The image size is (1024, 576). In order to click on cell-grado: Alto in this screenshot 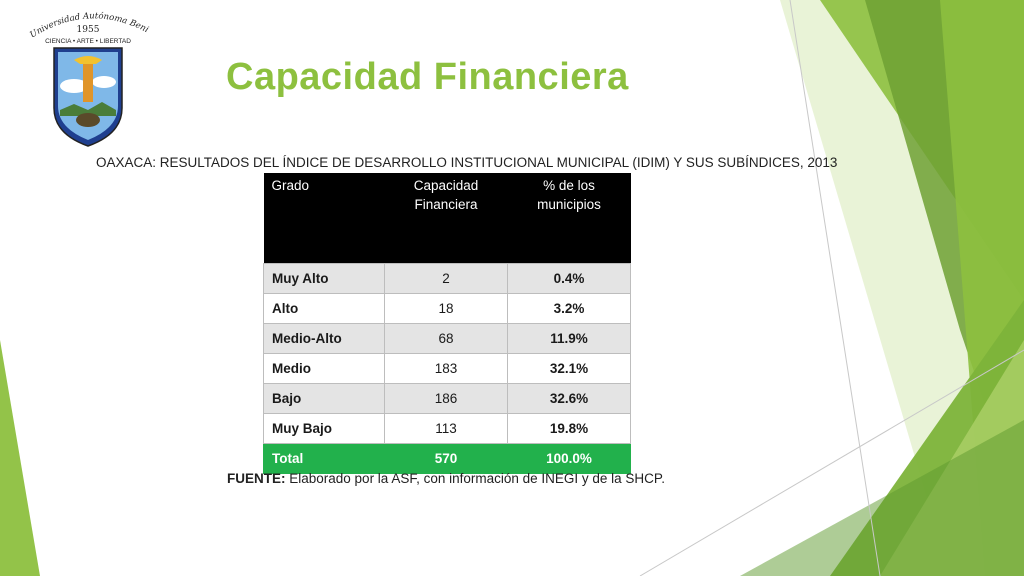, I will do `click(324, 308)`.